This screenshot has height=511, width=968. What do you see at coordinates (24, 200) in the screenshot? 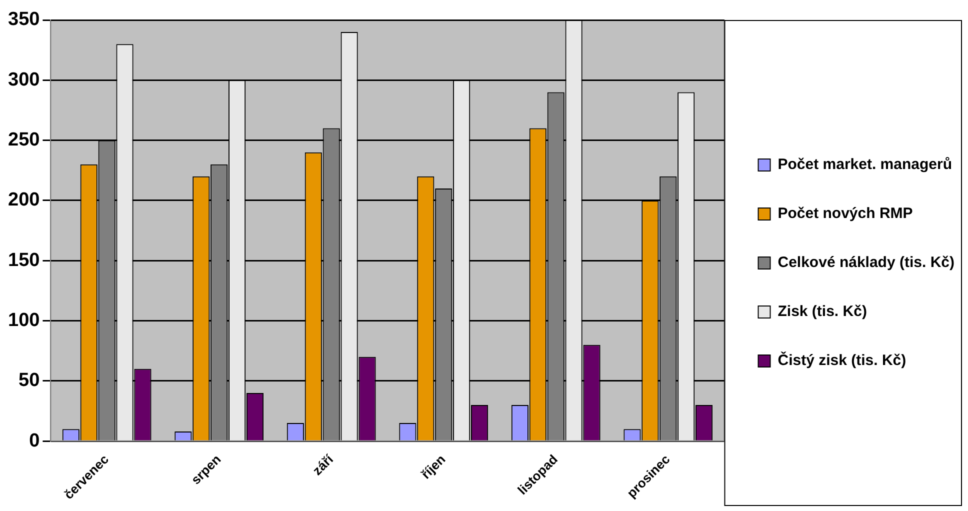
I see `y-tick-label: 200` at bounding box center [24, 200].